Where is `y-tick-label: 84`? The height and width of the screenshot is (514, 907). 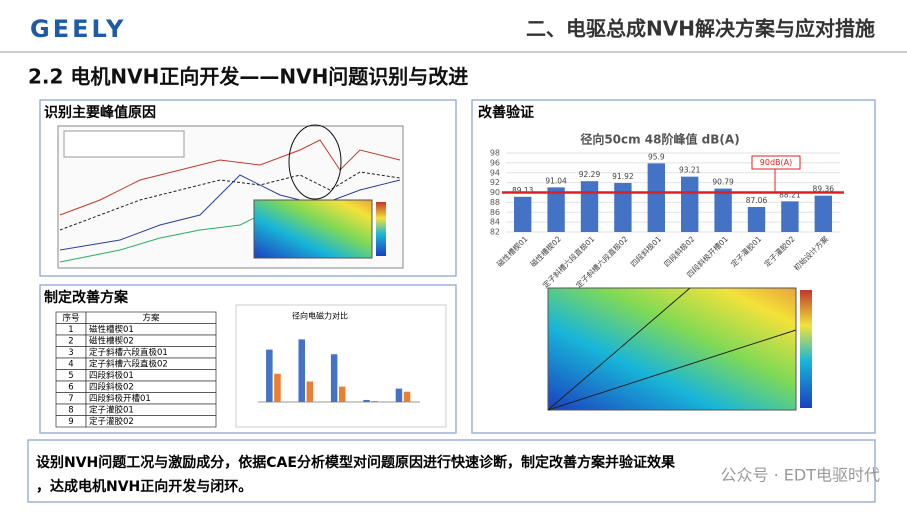
y-tick-label: 84 is located at coordinates (495, 222).